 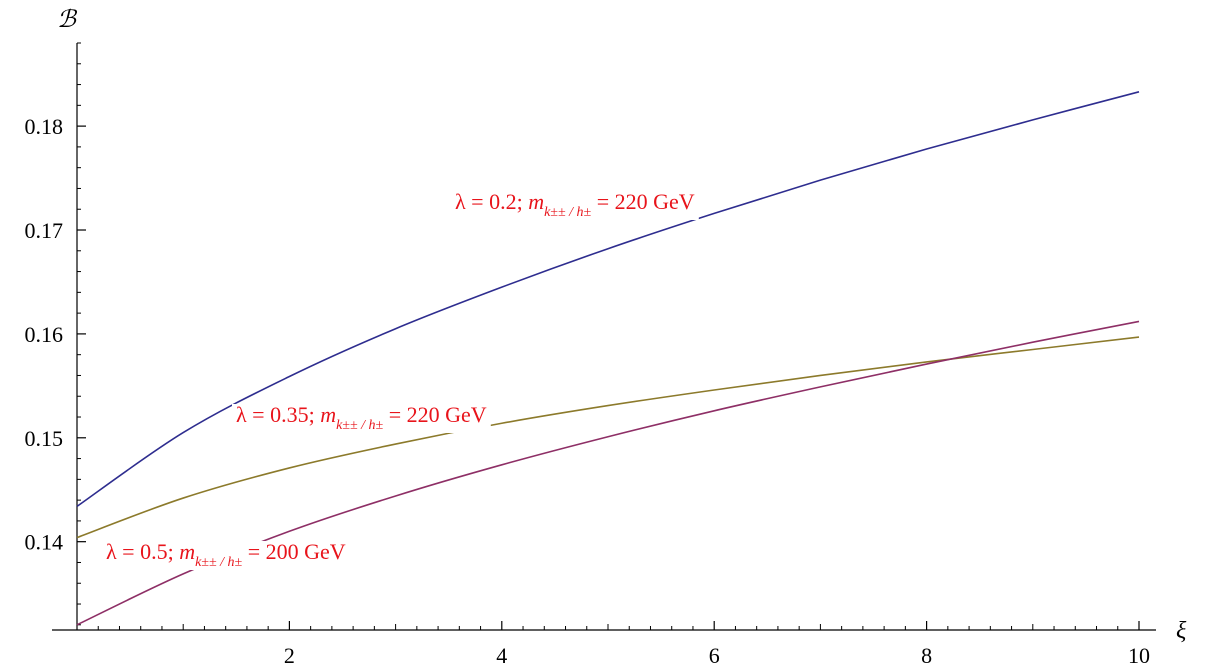 What do you see at coordinates (44, 334) in the screenshot?
I see `y-tick-label: 0.16` at bounding box center [44, 334].